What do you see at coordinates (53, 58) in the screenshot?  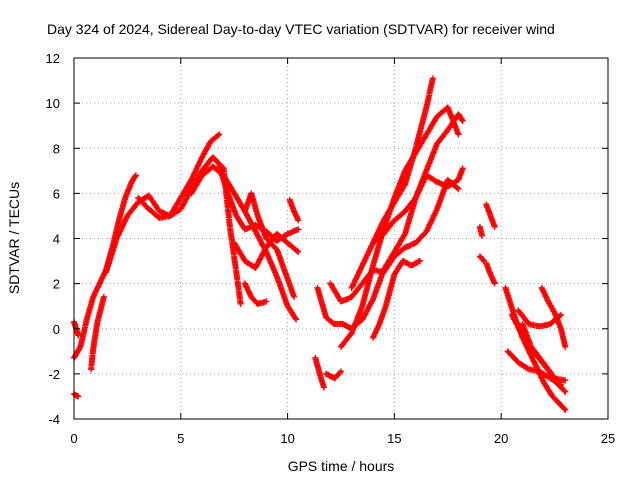 I see `y-tick-label: 12` at bounding box center [53, 58].